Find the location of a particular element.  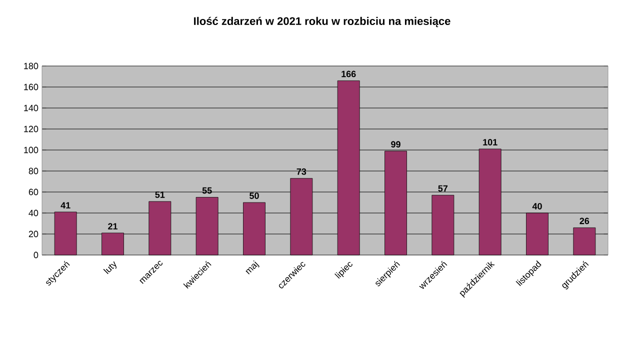

data-label: 26 is located at coordinates (585, 221).